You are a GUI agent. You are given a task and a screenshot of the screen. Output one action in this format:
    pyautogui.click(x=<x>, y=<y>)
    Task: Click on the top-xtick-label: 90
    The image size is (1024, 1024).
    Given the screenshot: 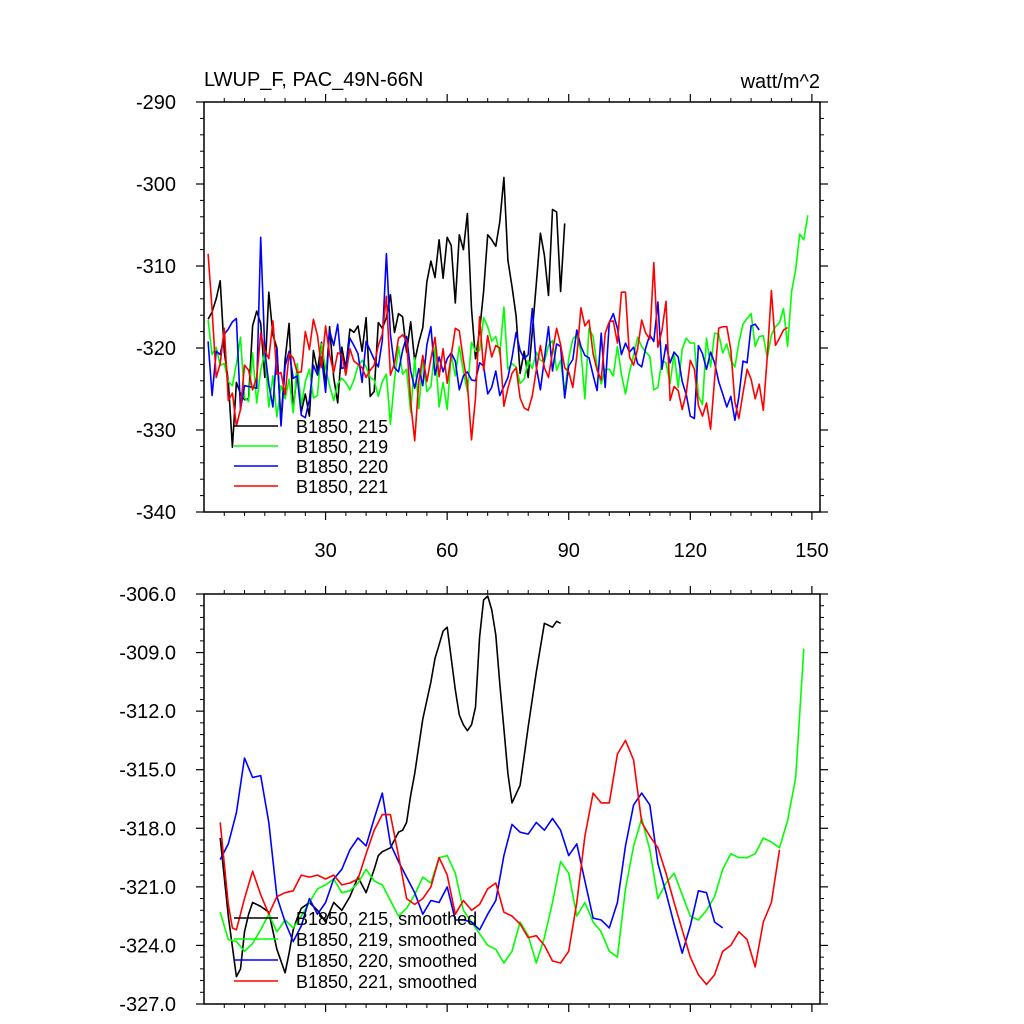 What is the action you would take?
    pyautogui.click(x=569, y=551)
    